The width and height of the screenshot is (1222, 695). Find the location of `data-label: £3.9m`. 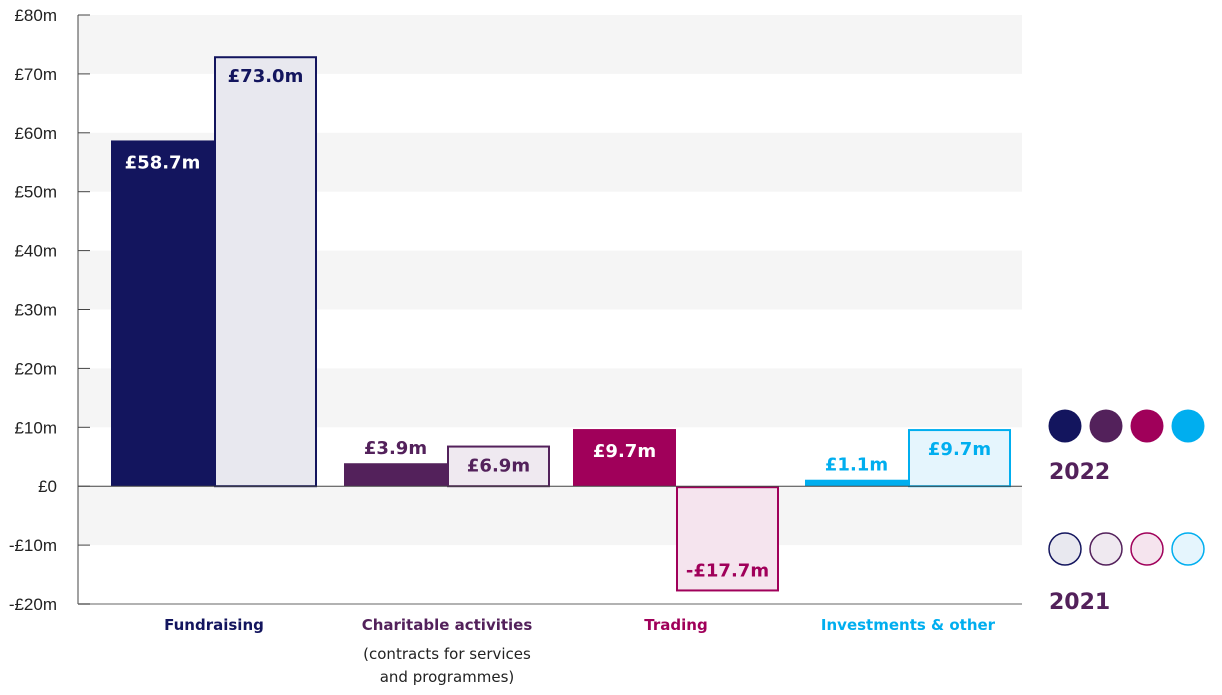

data-label: £3.9m is located at coordinates (395, 448).